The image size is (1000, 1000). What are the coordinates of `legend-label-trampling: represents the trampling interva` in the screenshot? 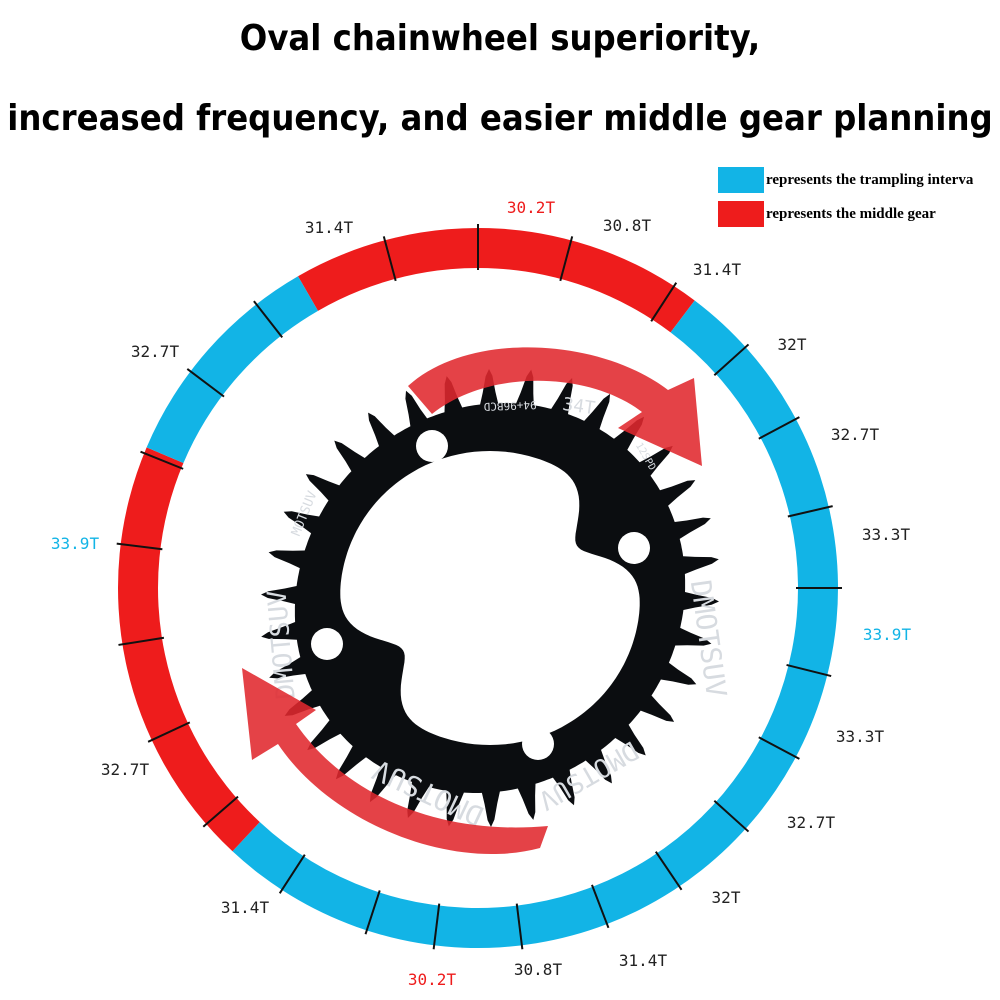 It's located at (870, 179).